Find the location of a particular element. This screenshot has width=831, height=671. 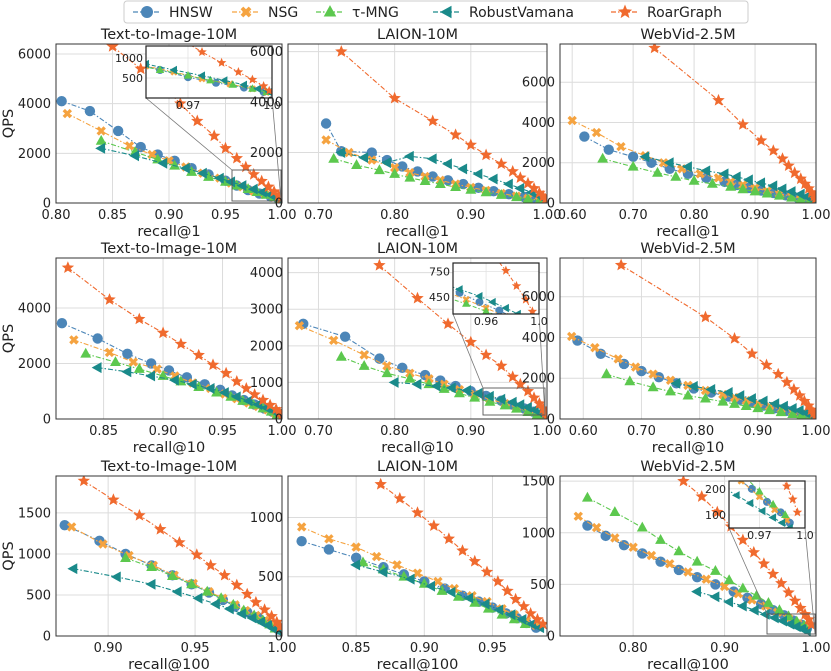

zoom-region is located at coordinates (256, 185).